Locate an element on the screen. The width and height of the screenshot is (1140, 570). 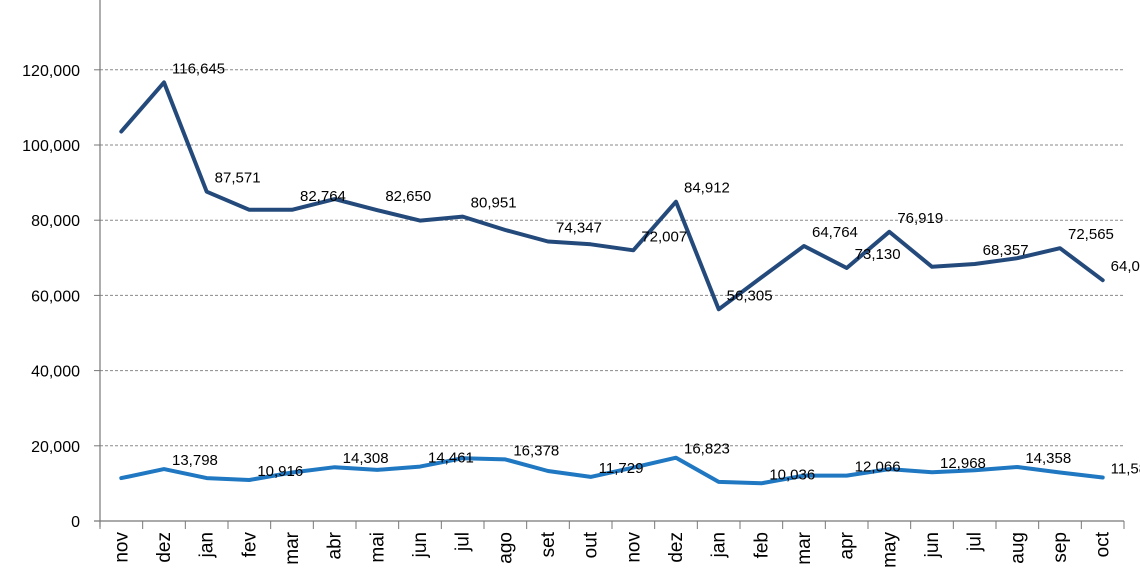
data-label: 12,066 is located at coordinates (878, 467).